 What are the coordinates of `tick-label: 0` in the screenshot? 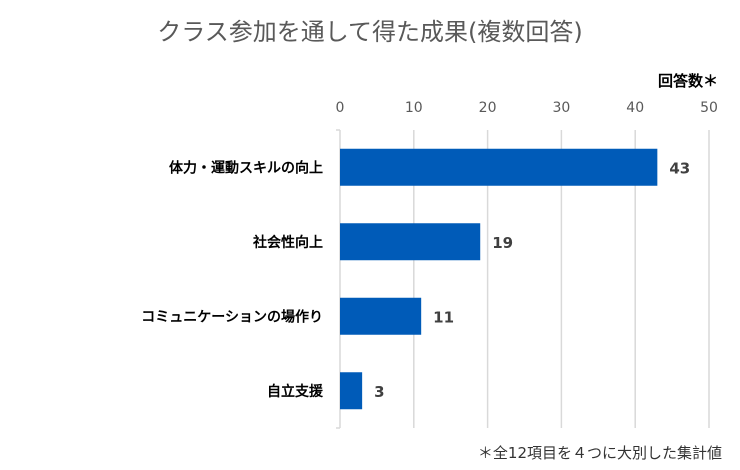 It's located at (340, 108).